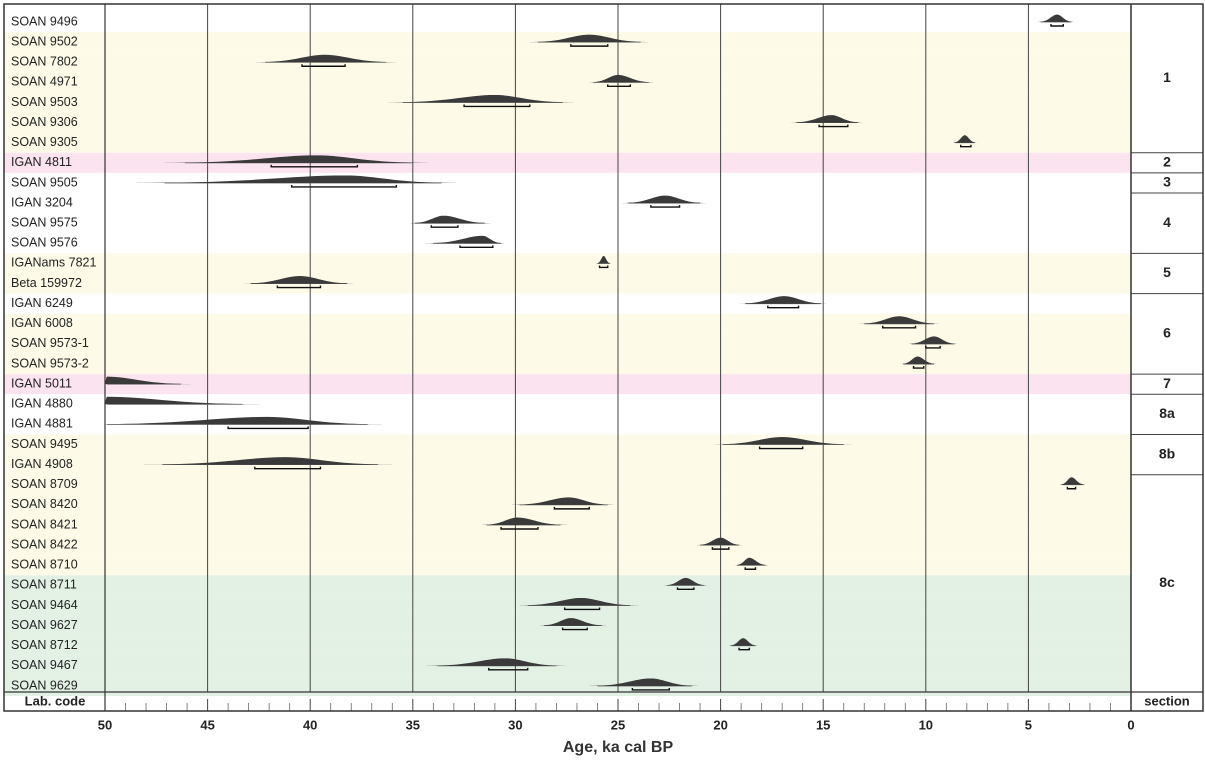 Image resolution: width=1205 pixels, height=760 pixels. Describe the element at coordinates (44, 142) in the screenshot. I see `lab-code: SOAN 9305` at that location.